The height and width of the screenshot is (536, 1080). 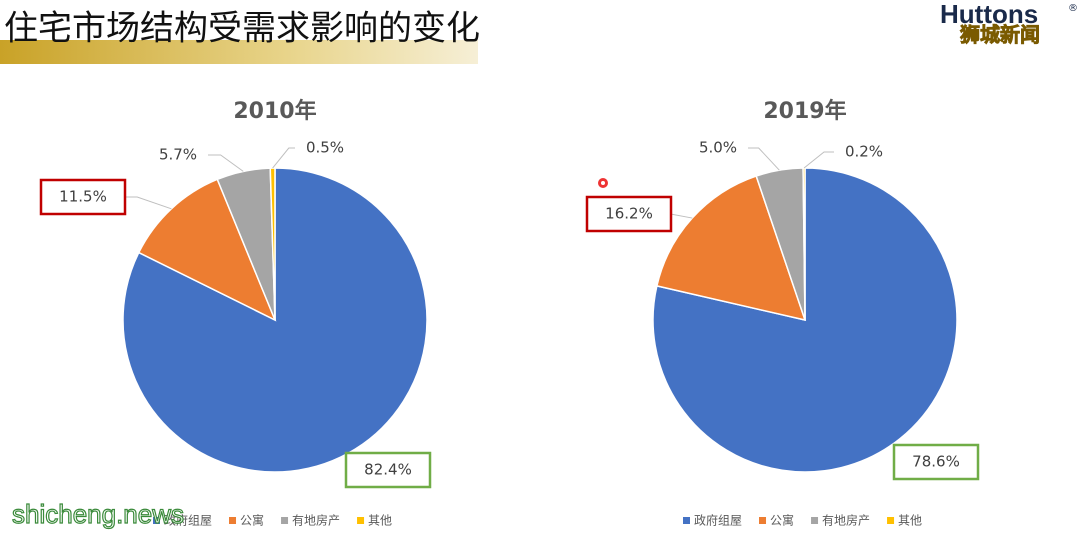 What do you see at coordinates (242, 29) in the screenshot?
I see `slide-title: 住宅市场结构受需求影响的变化` at bounding box center [242, 29].